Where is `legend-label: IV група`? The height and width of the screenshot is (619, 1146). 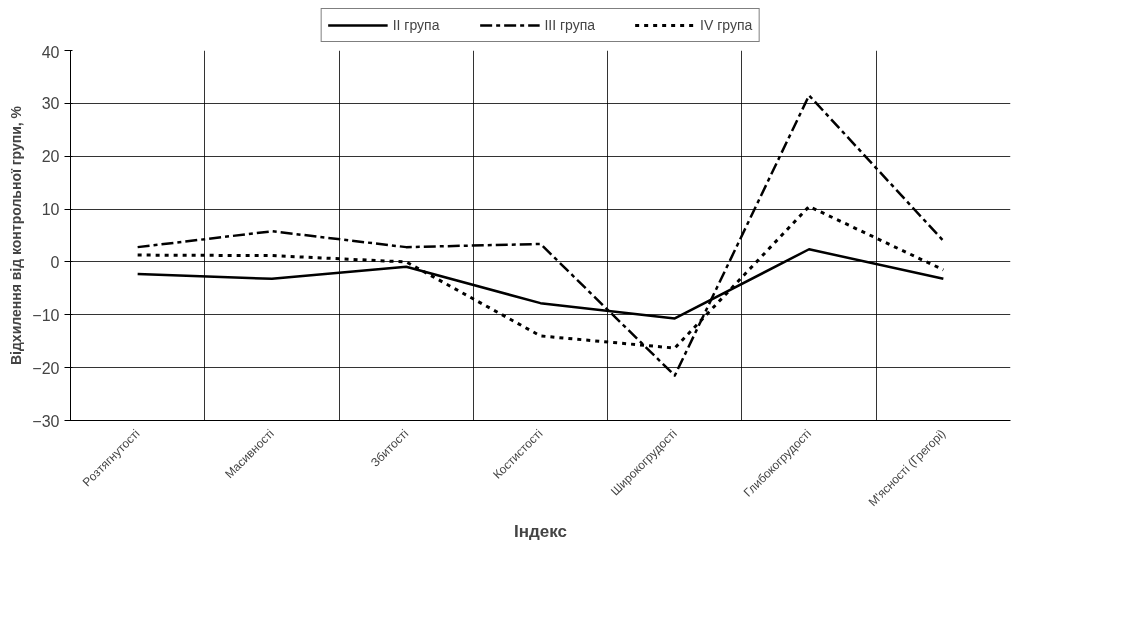
legend-label: IV група is located at coordinates (726, 25).